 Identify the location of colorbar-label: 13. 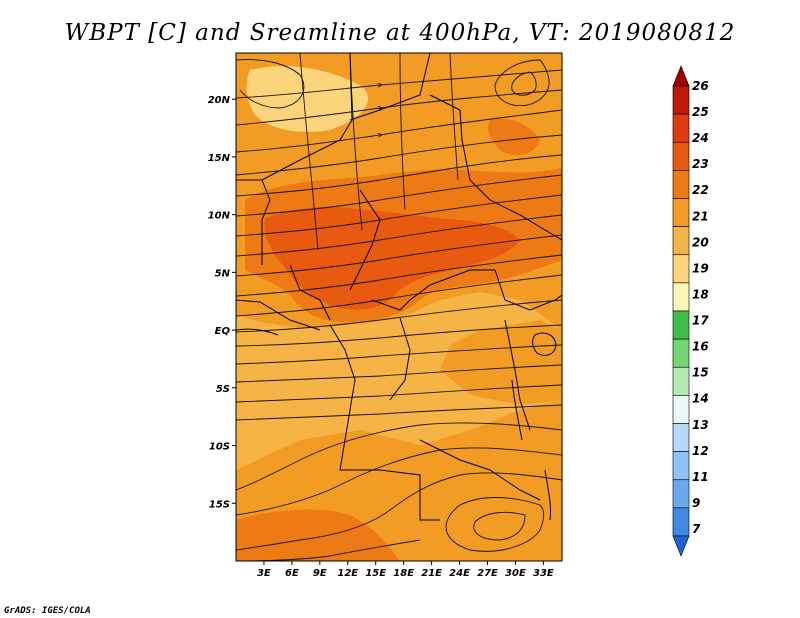
(700, 425).